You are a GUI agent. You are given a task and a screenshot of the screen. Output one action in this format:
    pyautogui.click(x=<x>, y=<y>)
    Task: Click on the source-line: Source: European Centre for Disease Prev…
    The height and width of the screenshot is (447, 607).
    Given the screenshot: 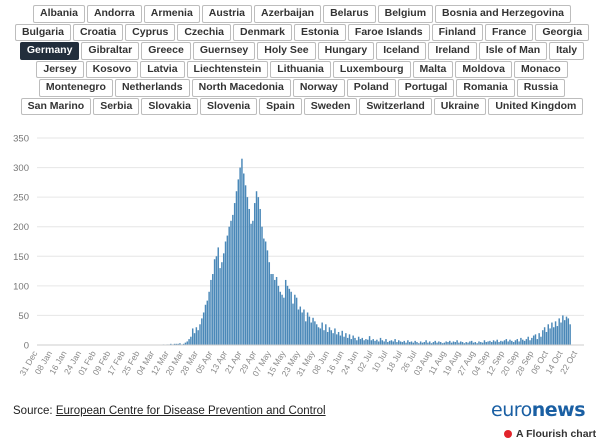 What is the action you would take?
    pyautogui.click(x=169, y=411)
    